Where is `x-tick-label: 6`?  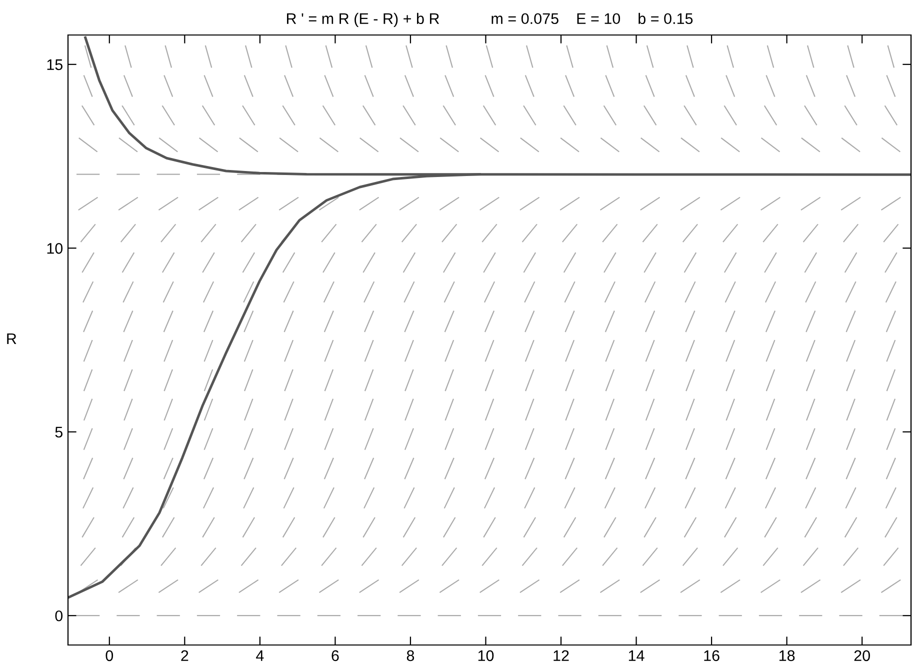
x-tick-label: 6 is located at coordinates (335, 656).